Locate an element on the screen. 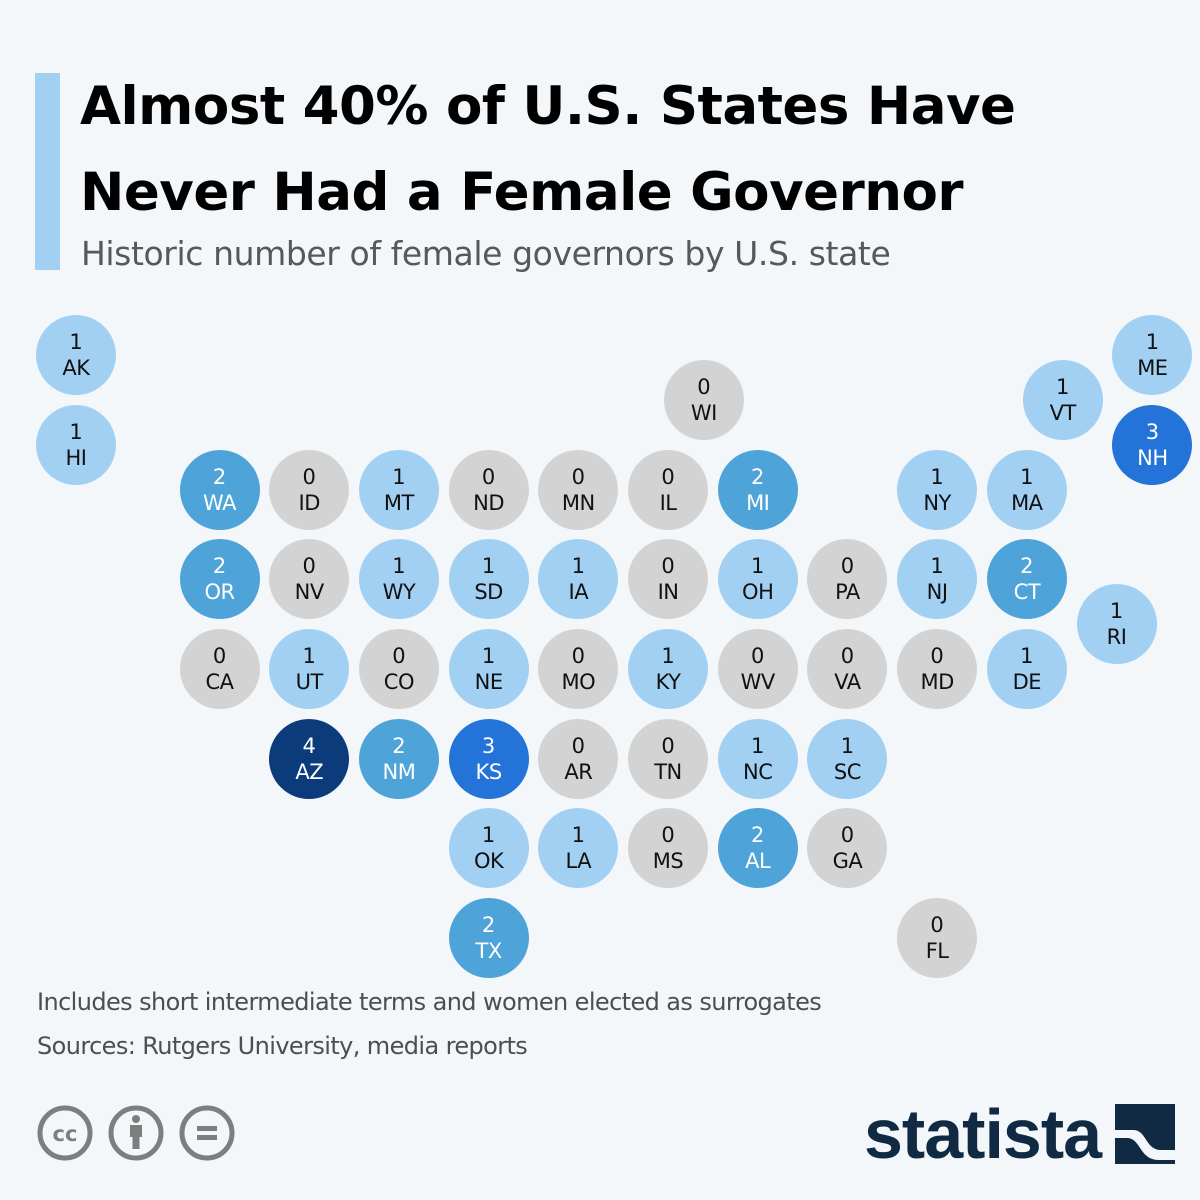 The height and width of the screenshot is (1200, 1200). state-tile-nm: 2 NM is located at coordinates (398, 758).